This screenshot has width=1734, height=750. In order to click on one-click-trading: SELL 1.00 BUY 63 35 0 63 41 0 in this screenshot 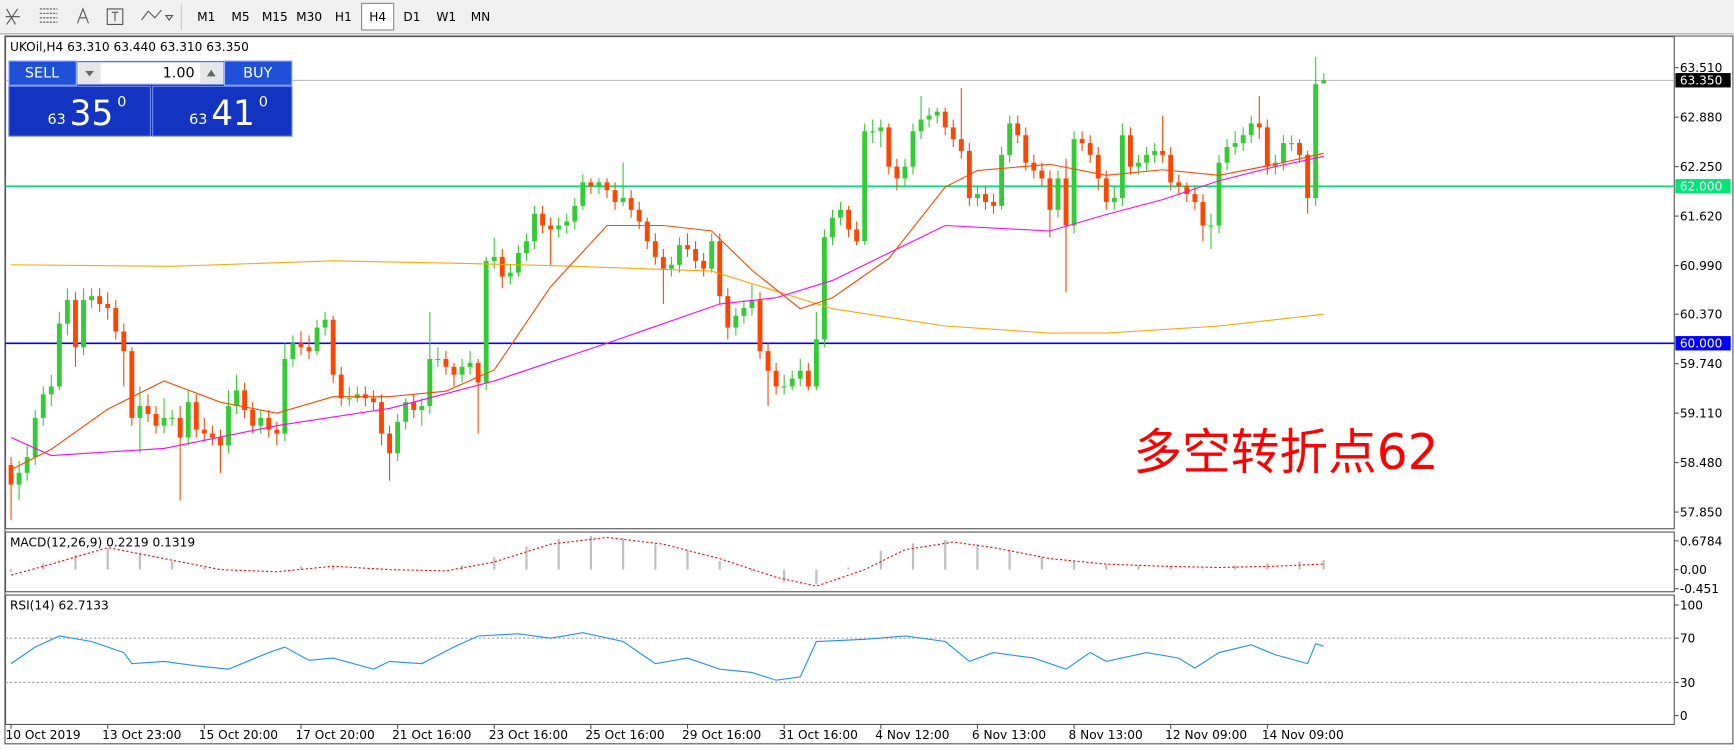, I will do `click(150, 98)`.